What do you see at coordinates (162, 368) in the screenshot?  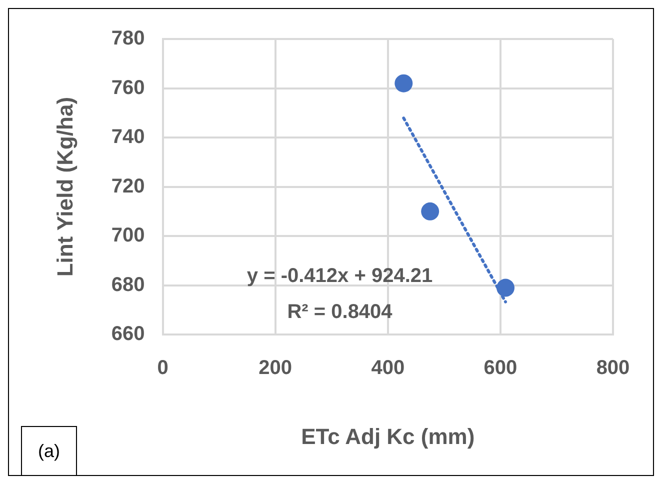 I see `x-tick-label: 0` at bounding box center [162, 368].